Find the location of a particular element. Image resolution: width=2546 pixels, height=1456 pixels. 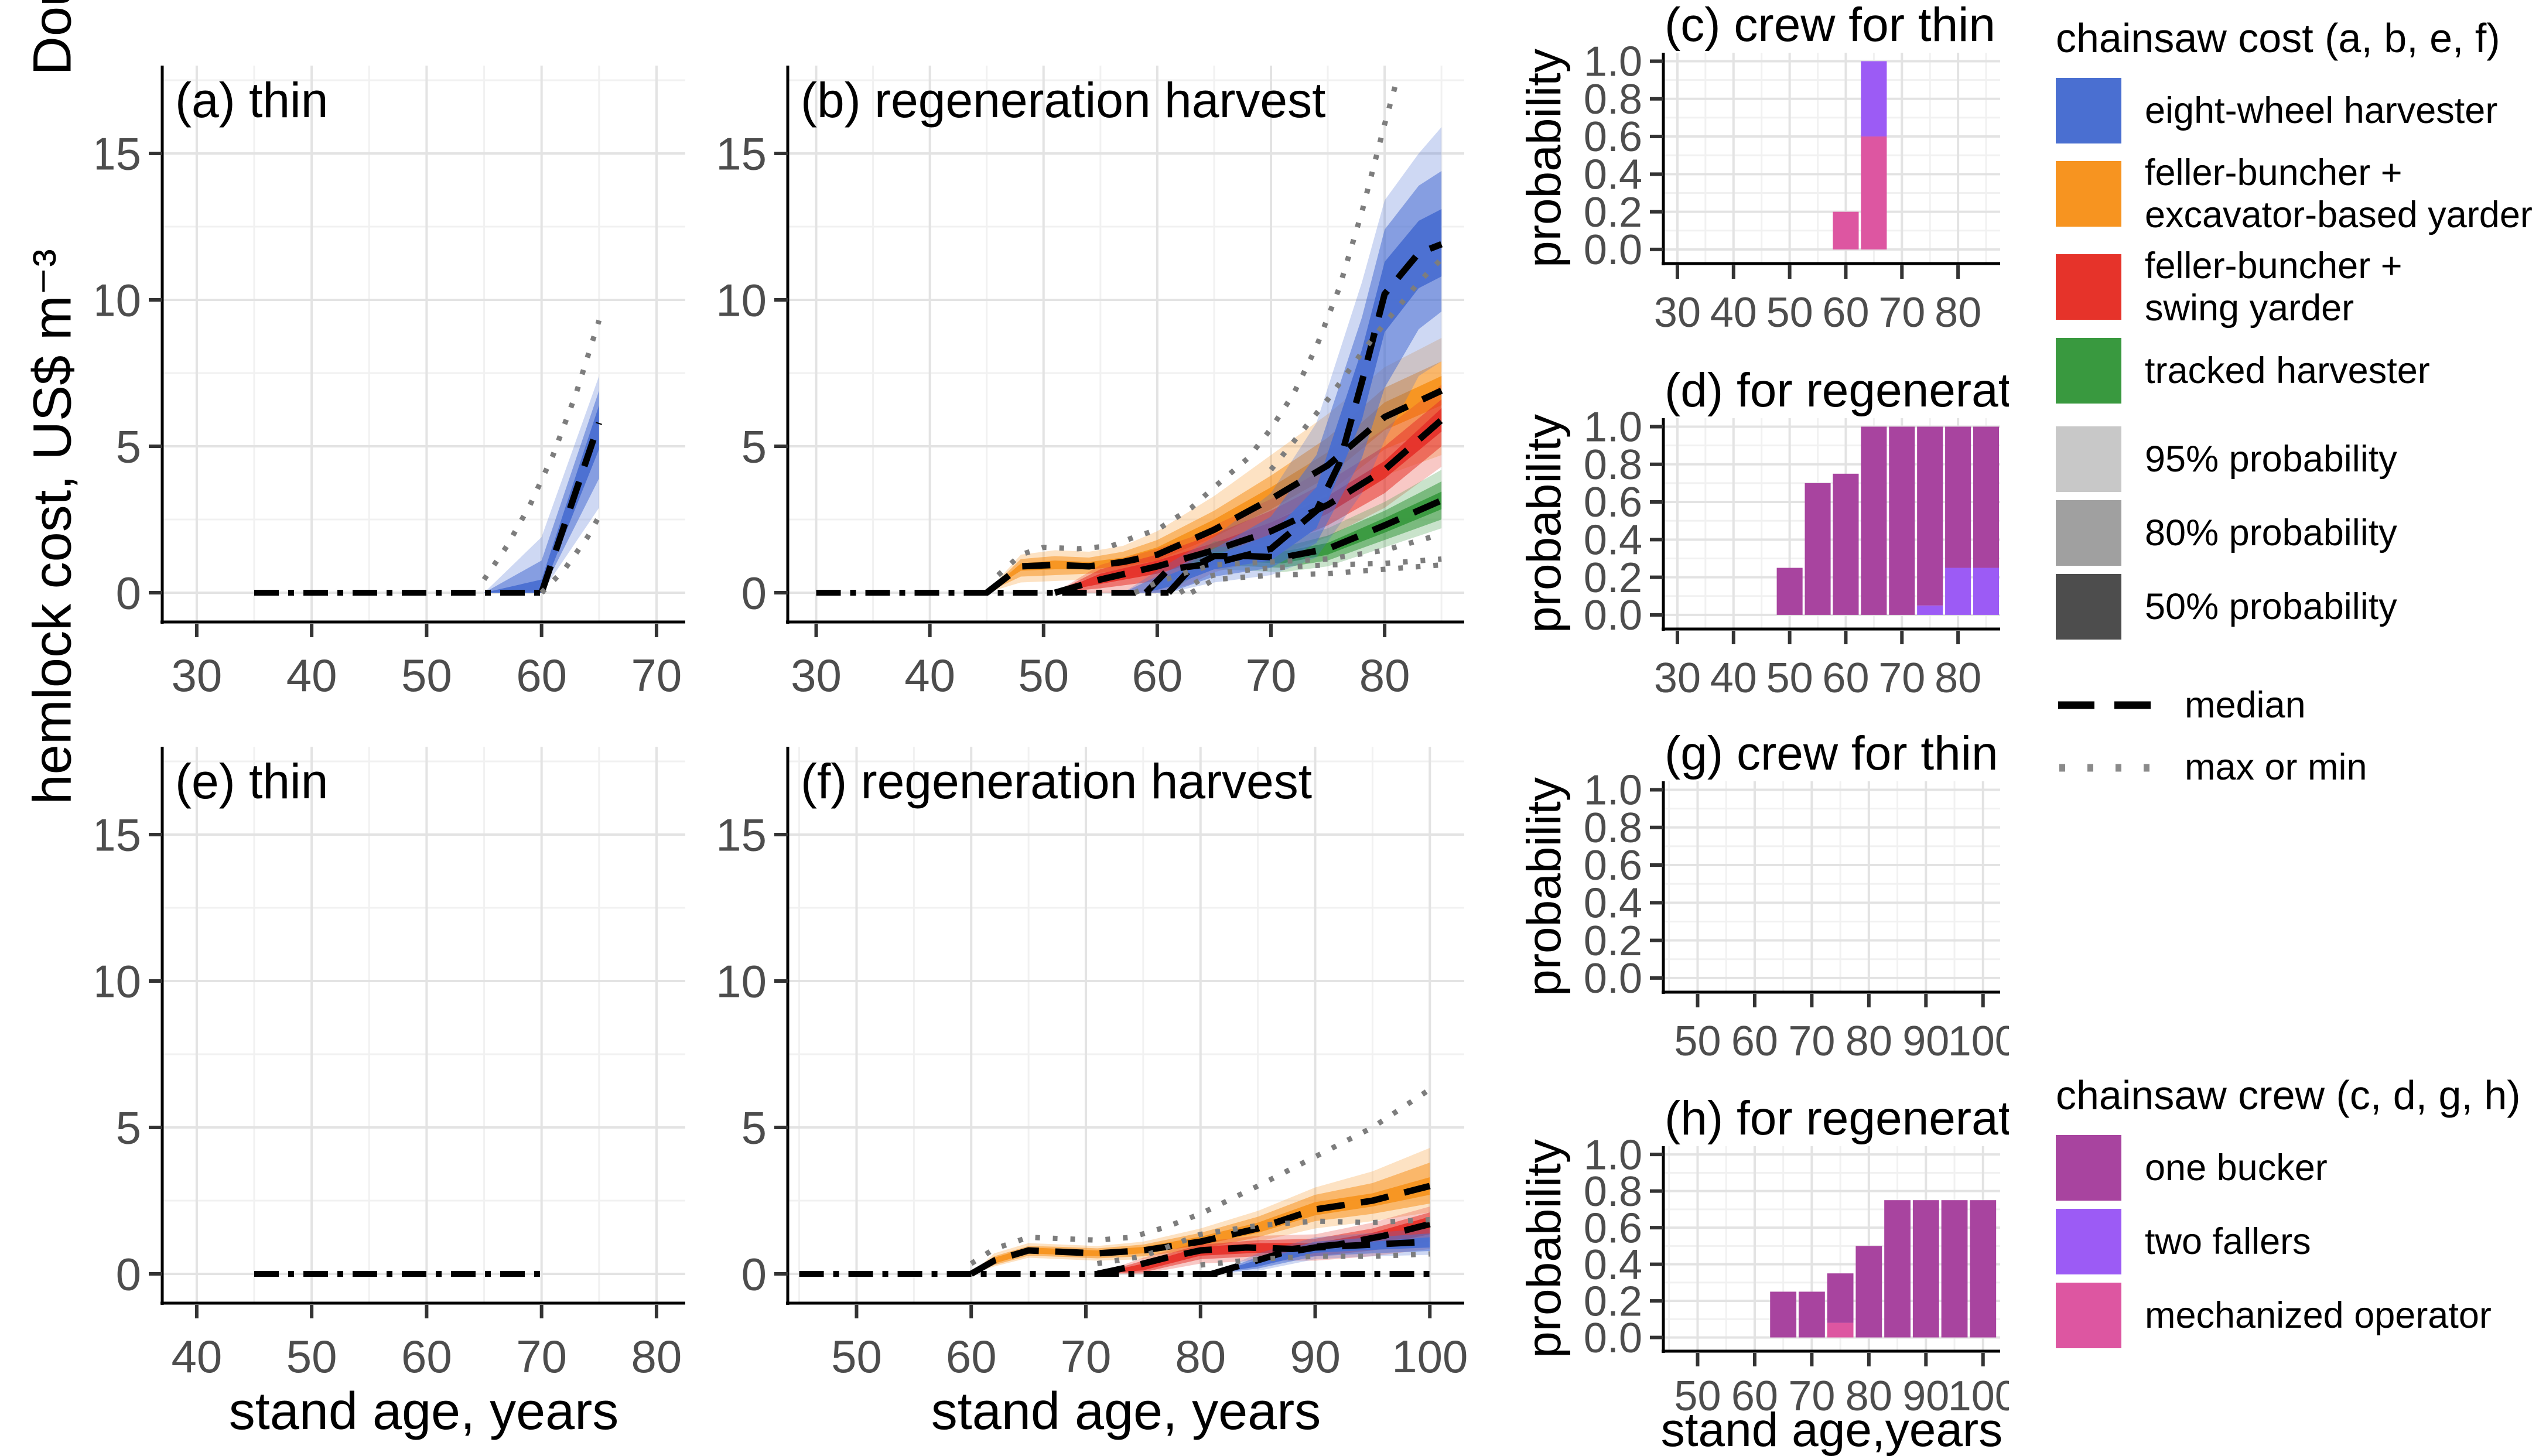

legend-item-label: 50% probability is located at coordinates (2271, 606).